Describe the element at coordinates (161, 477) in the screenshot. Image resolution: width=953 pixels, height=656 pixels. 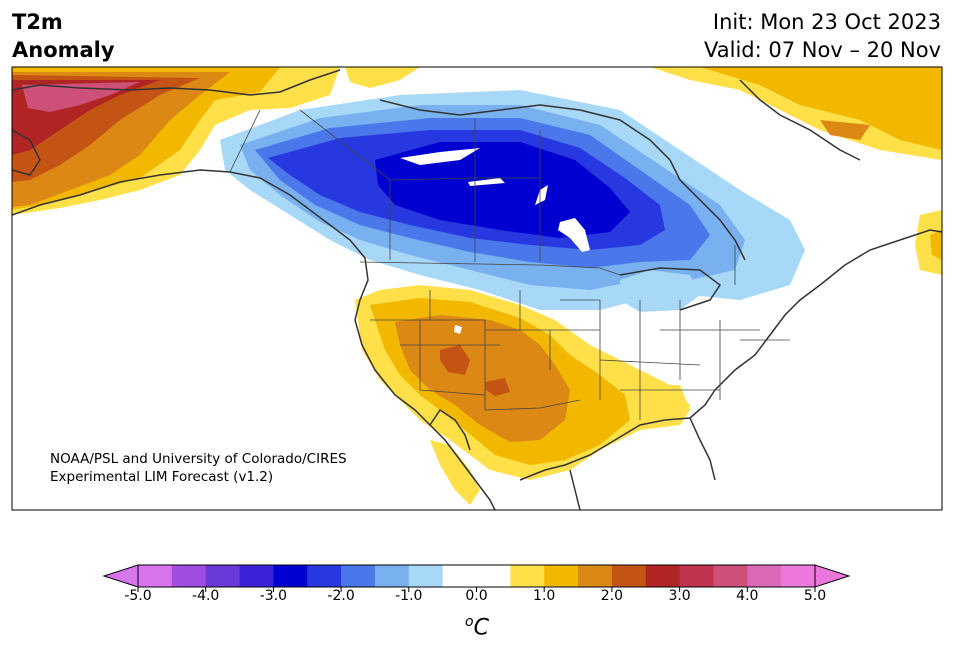
I see `credit-line2: Experimental LIM Forecast (v1.2)` at that location.